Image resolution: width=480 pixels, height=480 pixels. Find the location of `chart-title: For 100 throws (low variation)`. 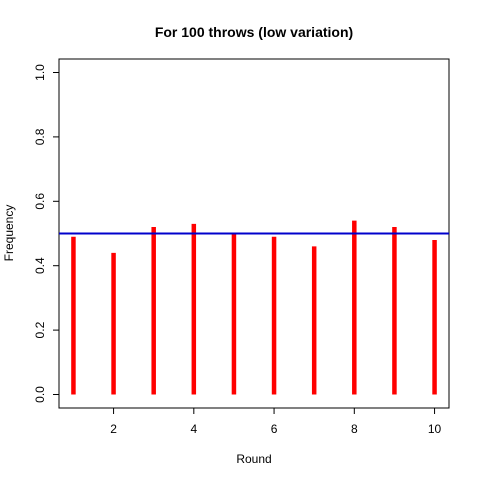

chart-title: For 100 throws (low variation) is located at coordinates (254, 32).